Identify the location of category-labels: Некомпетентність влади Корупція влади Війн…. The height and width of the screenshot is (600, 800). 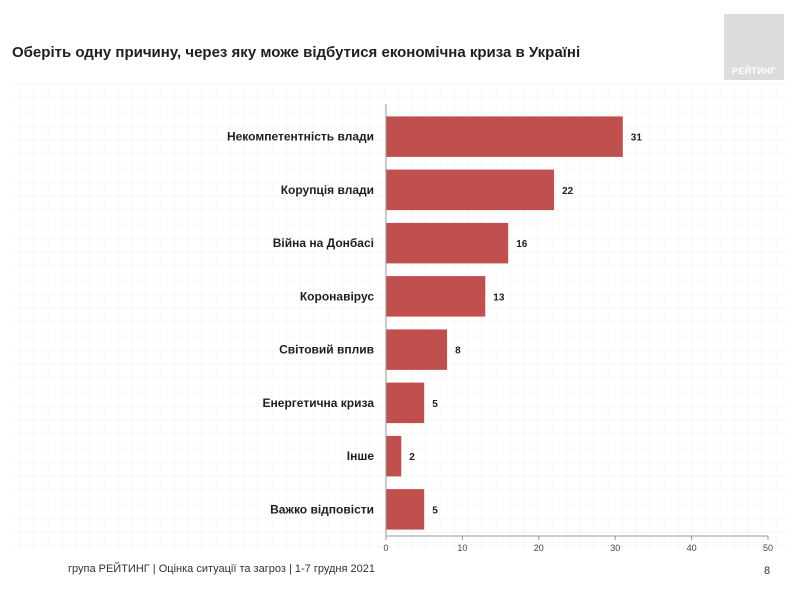
(300, 323).